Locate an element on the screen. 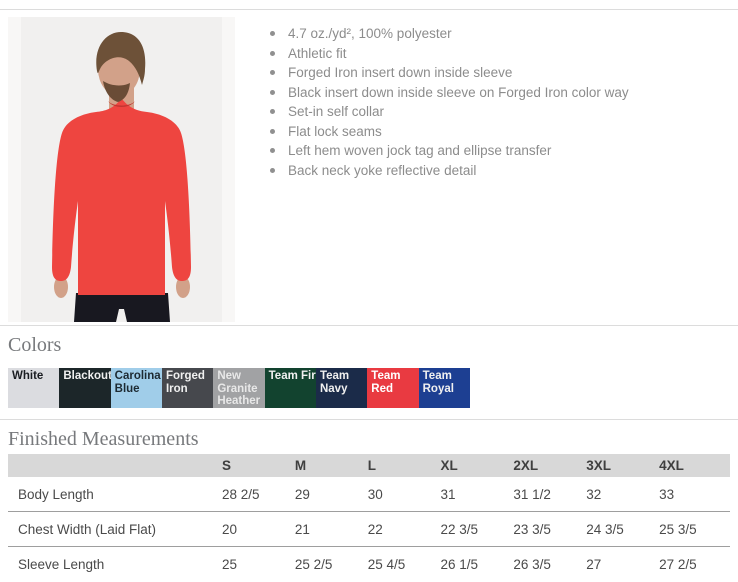 Image resolution: width=738 pixels, height=582 pixels. measurement-value: 21 is located at coordinates (329, 529).